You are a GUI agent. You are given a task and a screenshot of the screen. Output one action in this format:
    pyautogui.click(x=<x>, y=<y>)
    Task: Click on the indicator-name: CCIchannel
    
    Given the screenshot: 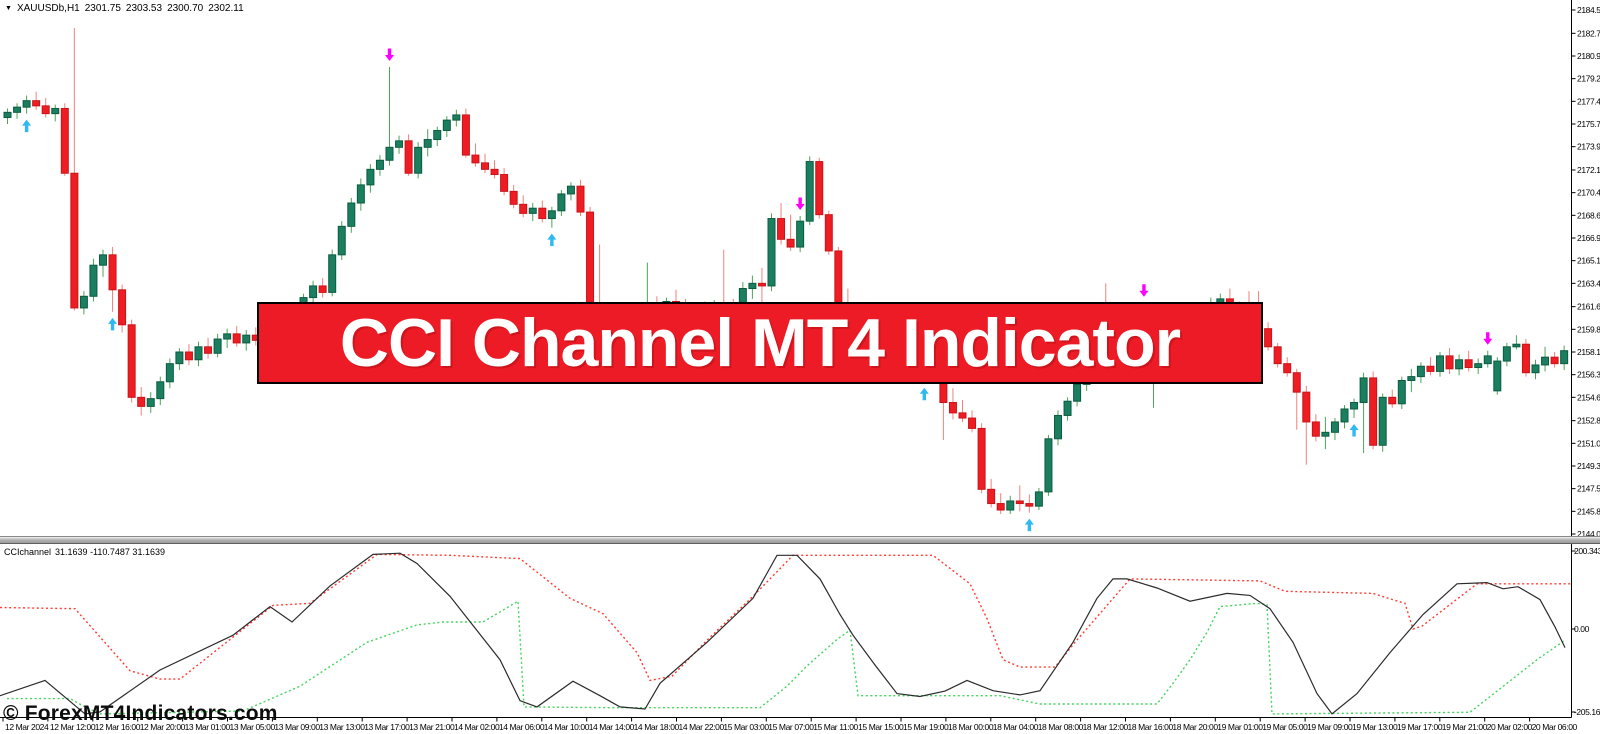 What is the action you would take?
    pyautogui.click(x=28, y=552)
    